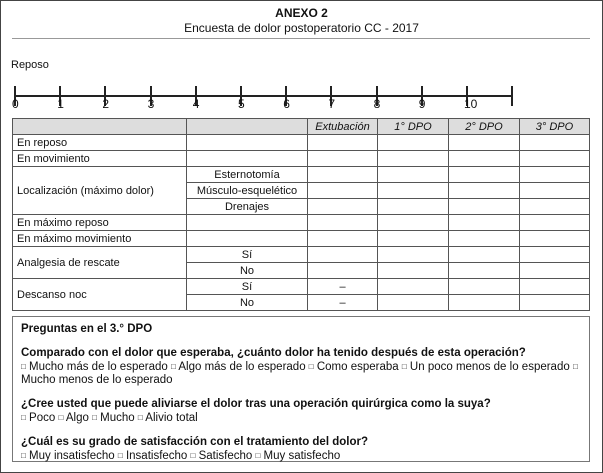  I want to click on row-label: Localización (máximo dolor), so click(99, 190).